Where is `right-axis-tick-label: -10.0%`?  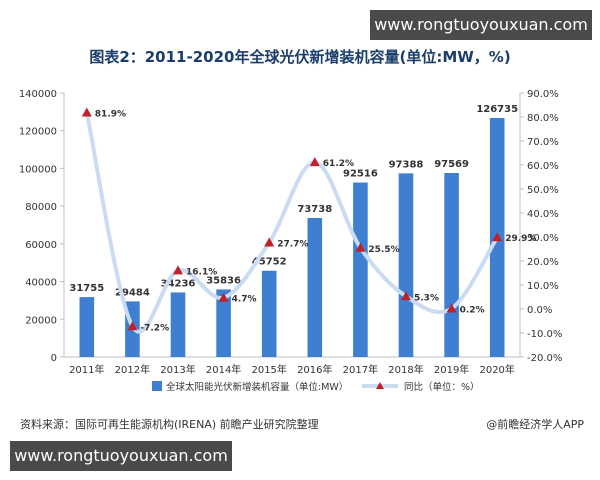 right-axis-tick-label: -10.0% is located at coordinates (544, 334).